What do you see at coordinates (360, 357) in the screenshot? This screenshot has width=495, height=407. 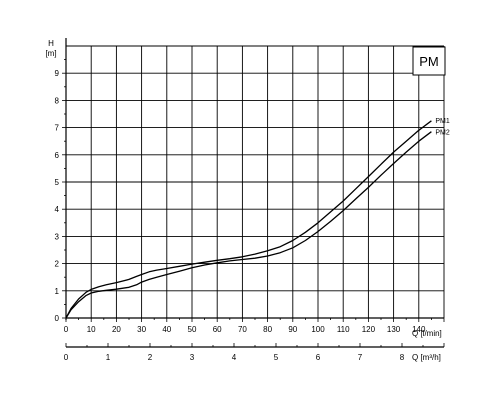 I see `x2-tick-label: 7` at bounding box center [360, 357].